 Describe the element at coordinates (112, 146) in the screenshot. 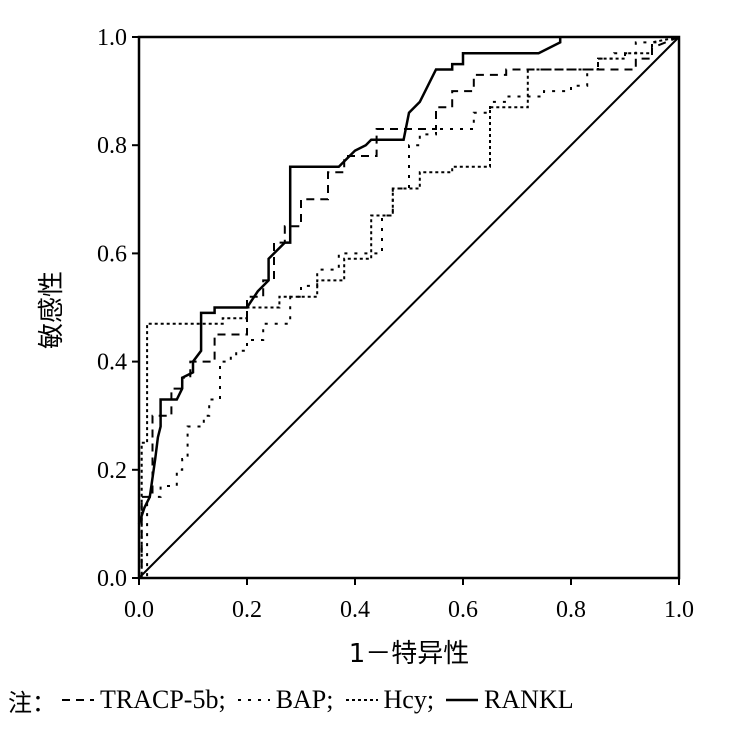

I see `y-tick-label: 0.8` at that location.